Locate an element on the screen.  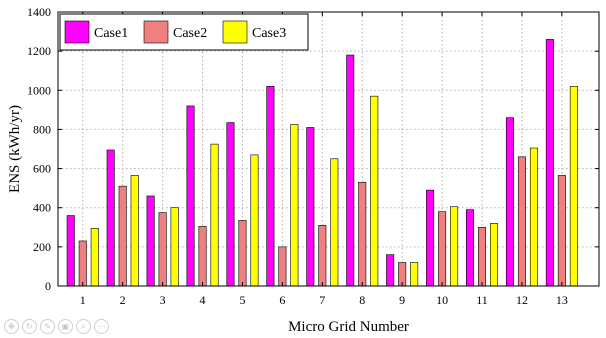
y-tick-label: 400 is located at coordinates (42, 208).